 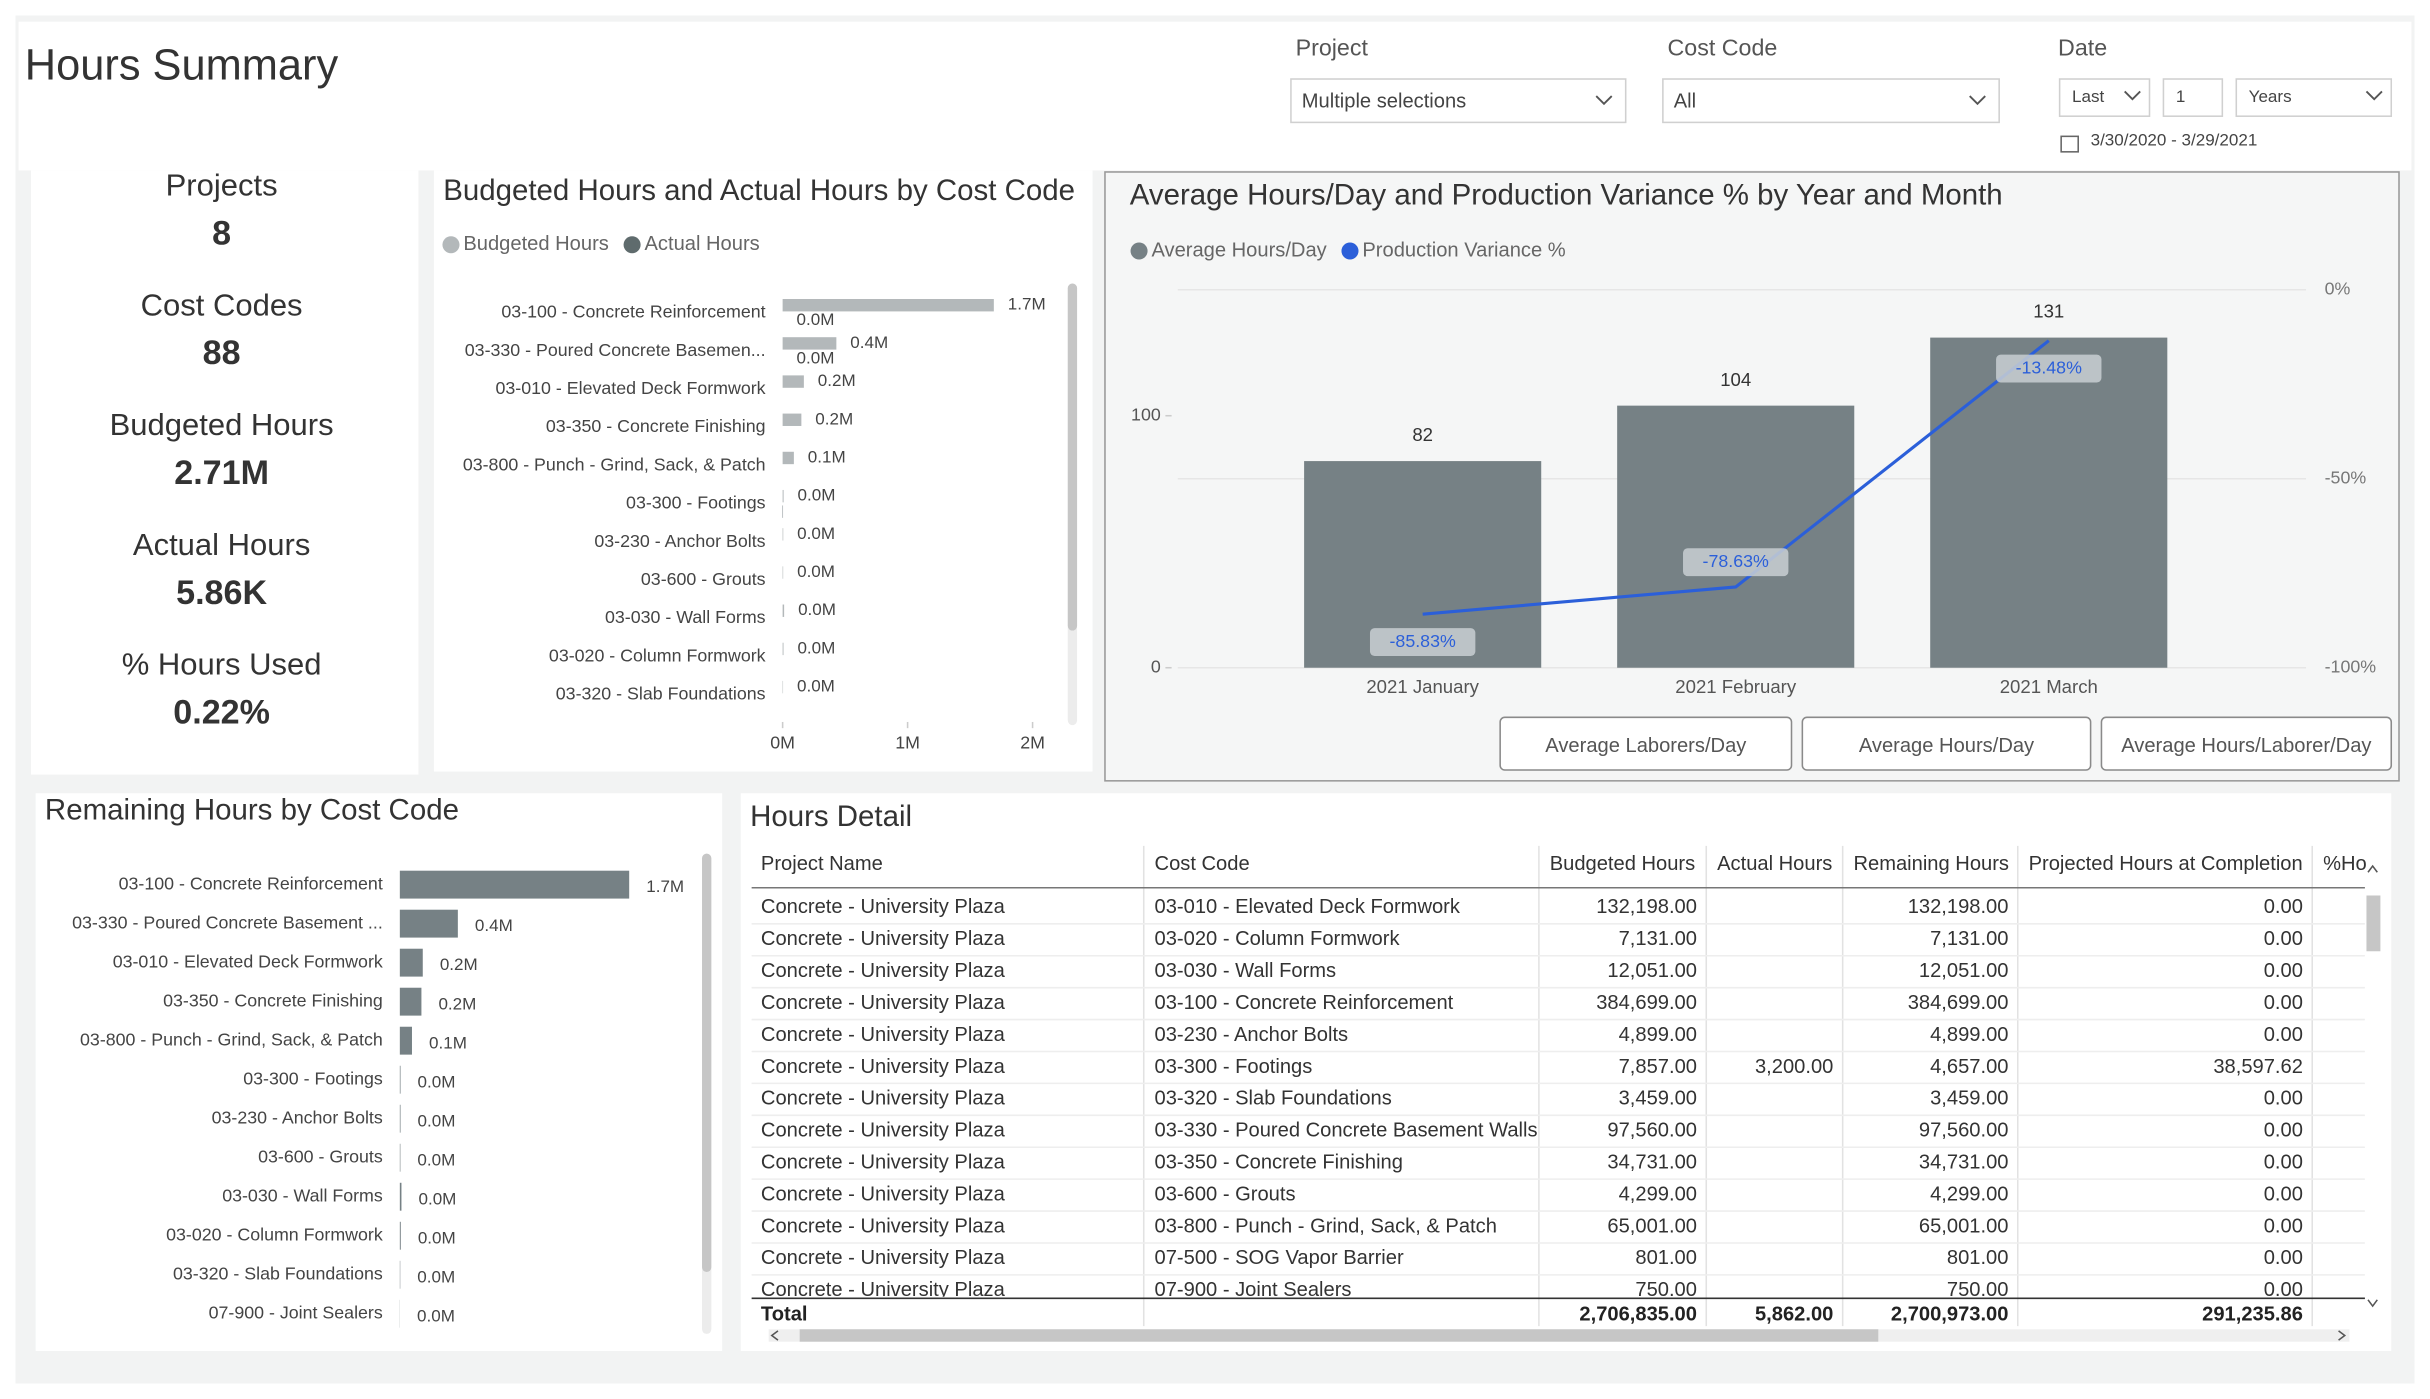 What do you see at coordinates (703, 579) in the screenshot?
I see `y-tick-label: 03-600 - Grouts` at bounding box center [703, 579].